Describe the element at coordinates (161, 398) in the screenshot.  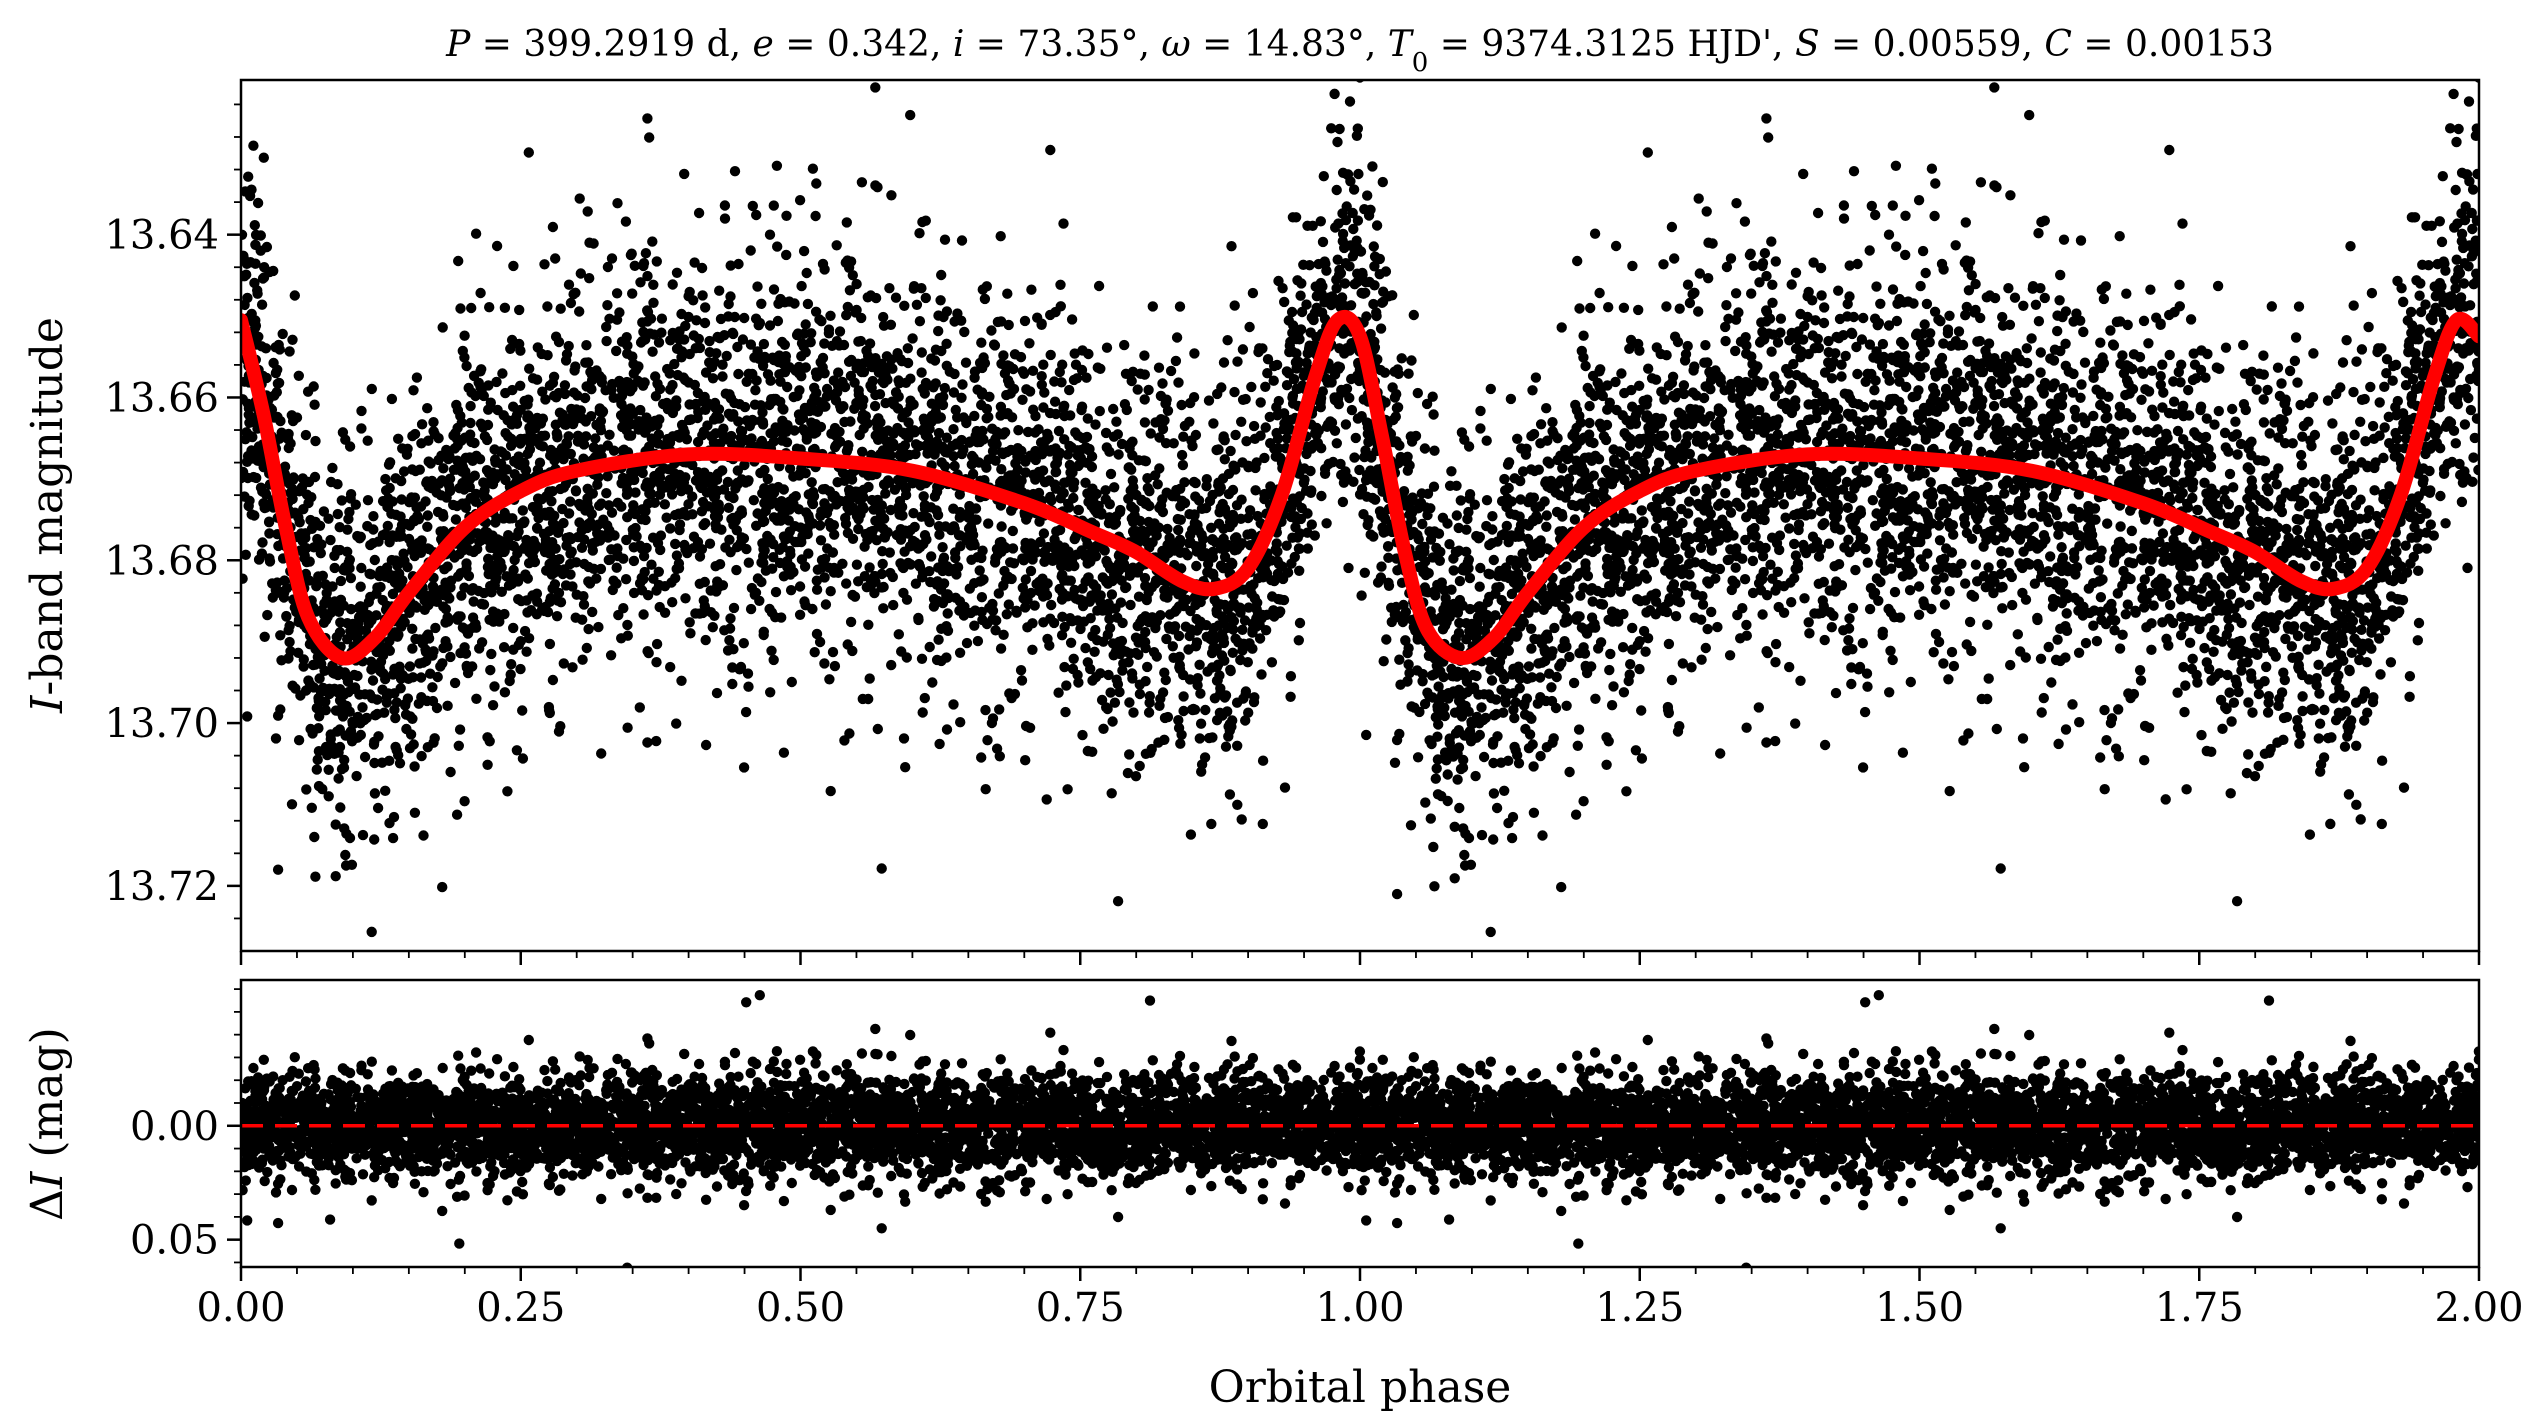
I see `y-tick-label: 13.66` at that location.